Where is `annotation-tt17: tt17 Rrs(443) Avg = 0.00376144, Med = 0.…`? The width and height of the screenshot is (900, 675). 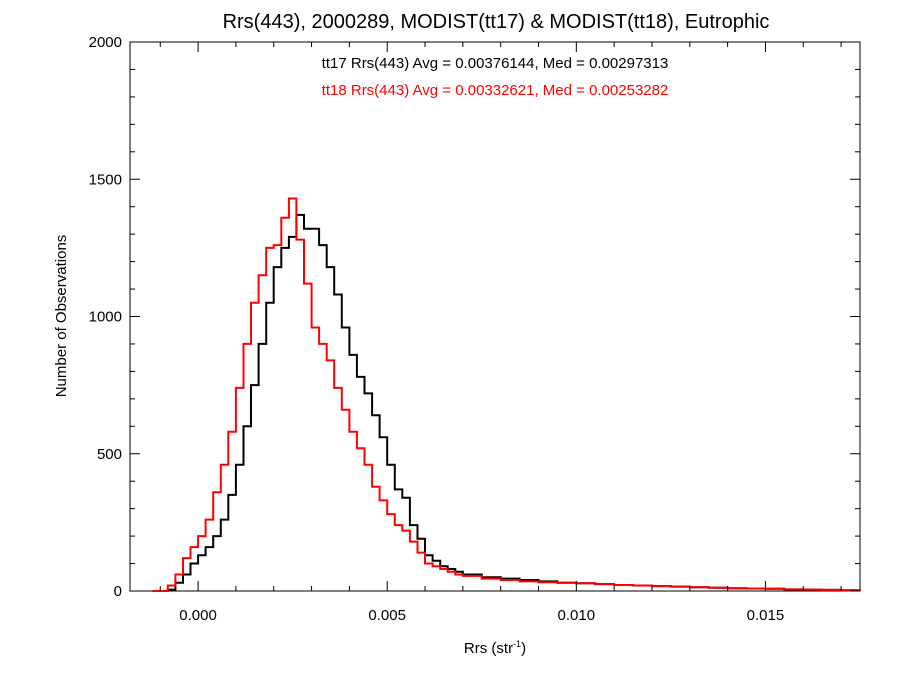
annotation-tt17: tt17 Rrs(443) Avg = 0.00376144, Med = 0.… is located at coordinates (495, 63).